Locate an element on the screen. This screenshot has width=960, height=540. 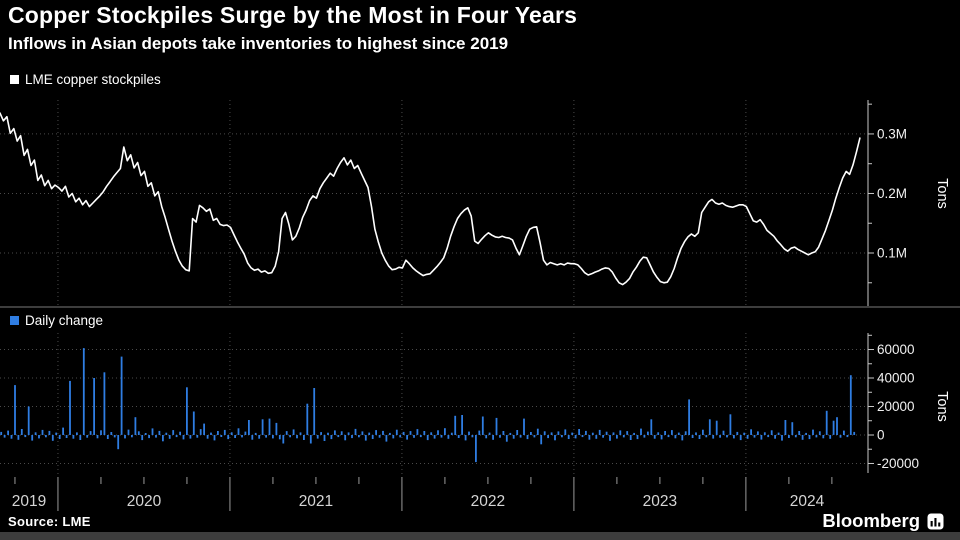
year-label: 2023 is located at coordinates (660, 501).